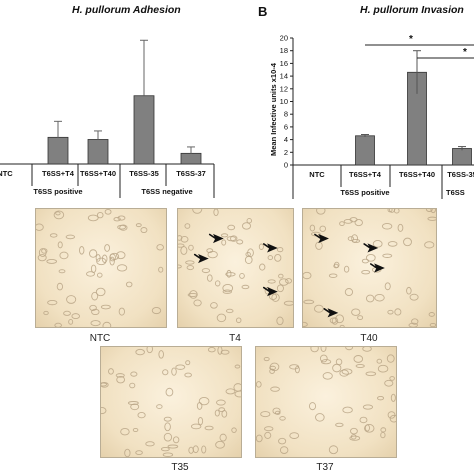 The height and width of the screenshot is (474, 474). Describe the element at coordinates (191, 173) in the screenshot. I see `adhesion-tick-label: T6SS-37` at that location.